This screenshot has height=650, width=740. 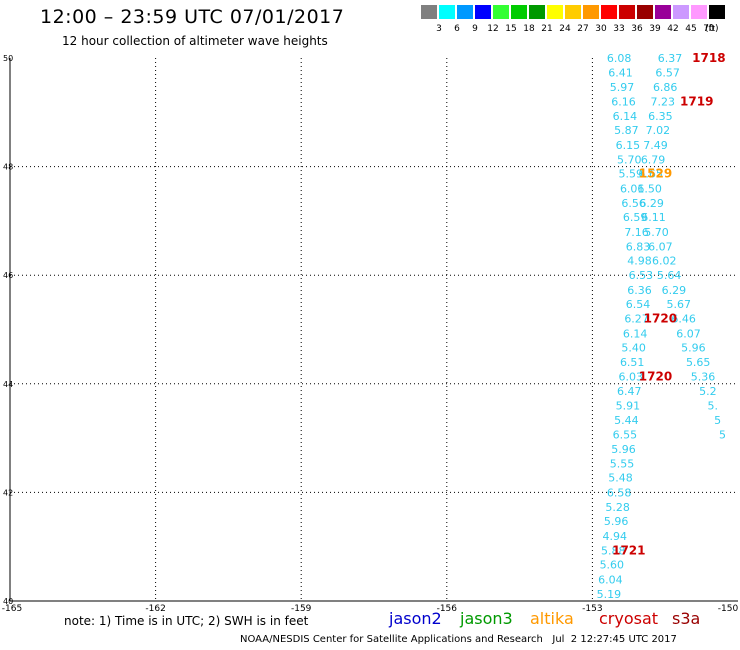 What do you see at coordinates (638, 246) in the screenshot?
I see `wave-height-label: 6.83` at bounding box center [638, 246].